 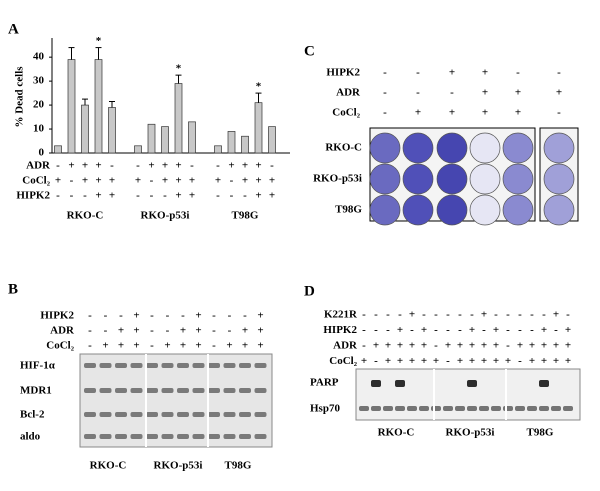 What do you see at coordinates (324, 383) in the screenshot?
I see `blot-label: PARP` at bounding box center [324, 383].